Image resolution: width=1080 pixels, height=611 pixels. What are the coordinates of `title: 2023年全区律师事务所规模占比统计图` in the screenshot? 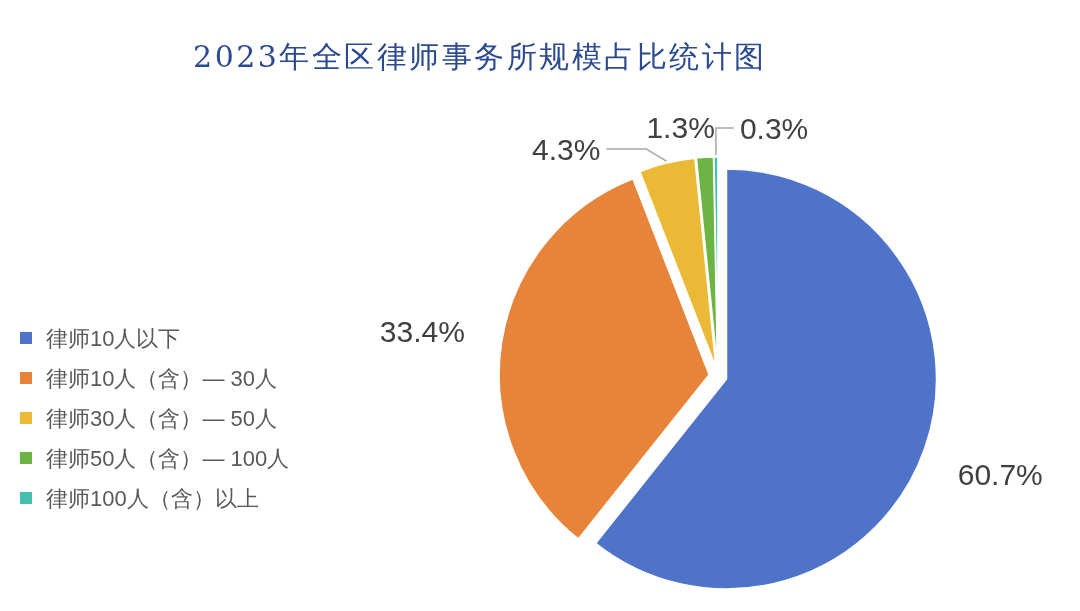 It's located at (480, 56).